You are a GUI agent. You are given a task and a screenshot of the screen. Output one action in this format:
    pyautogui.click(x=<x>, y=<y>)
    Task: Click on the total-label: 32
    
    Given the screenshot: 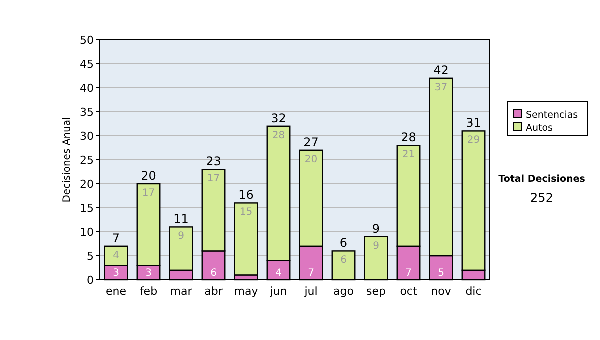 What is the action you would take?
    pyautogui.click(x=278, y=118)
    